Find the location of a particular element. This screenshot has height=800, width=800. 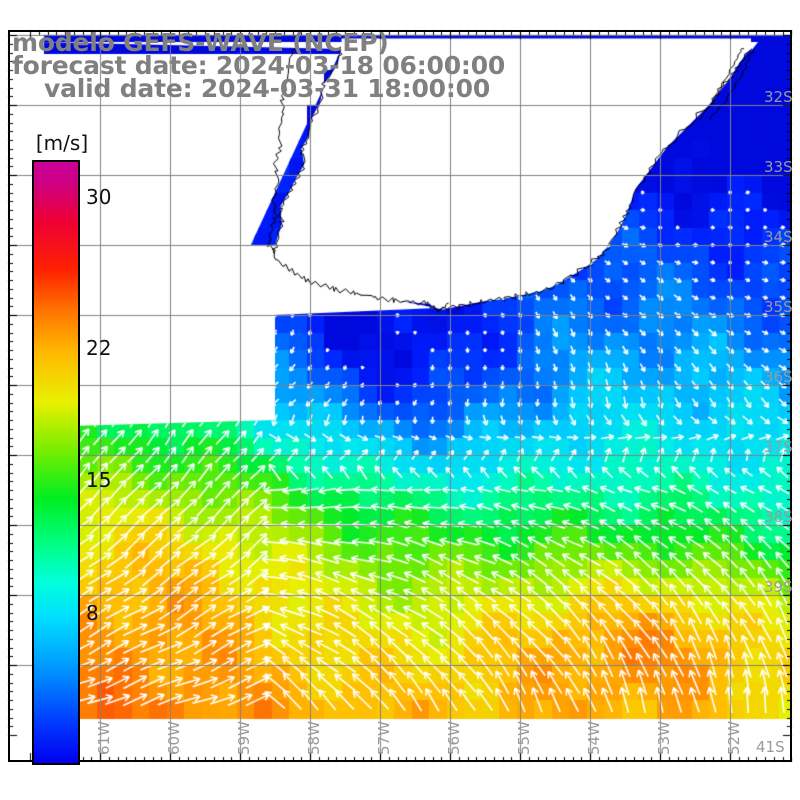

colorbar is located at coordinates (56, 462).